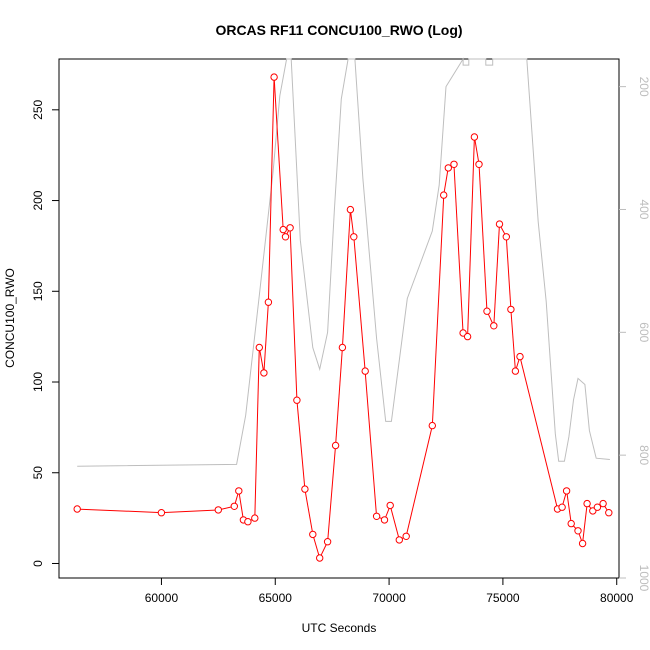 This screenshot has width=650, height=650. I want to click on x-tick-label: 80000, so click(617, 598).